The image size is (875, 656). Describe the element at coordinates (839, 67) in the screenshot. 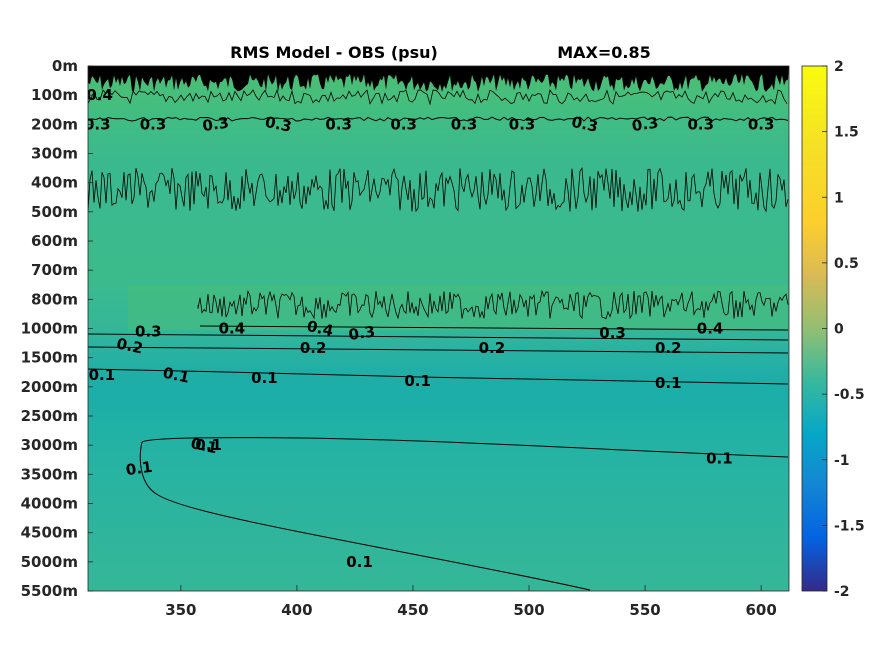

I see `colorbar-tick-label: 2` at that location.